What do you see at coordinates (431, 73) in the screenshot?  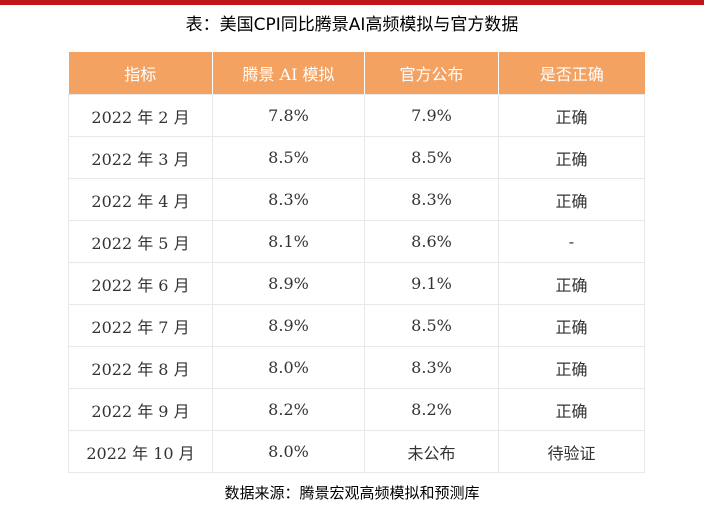 I see `header-official: 官方公布` at bounding box center [431, 73].